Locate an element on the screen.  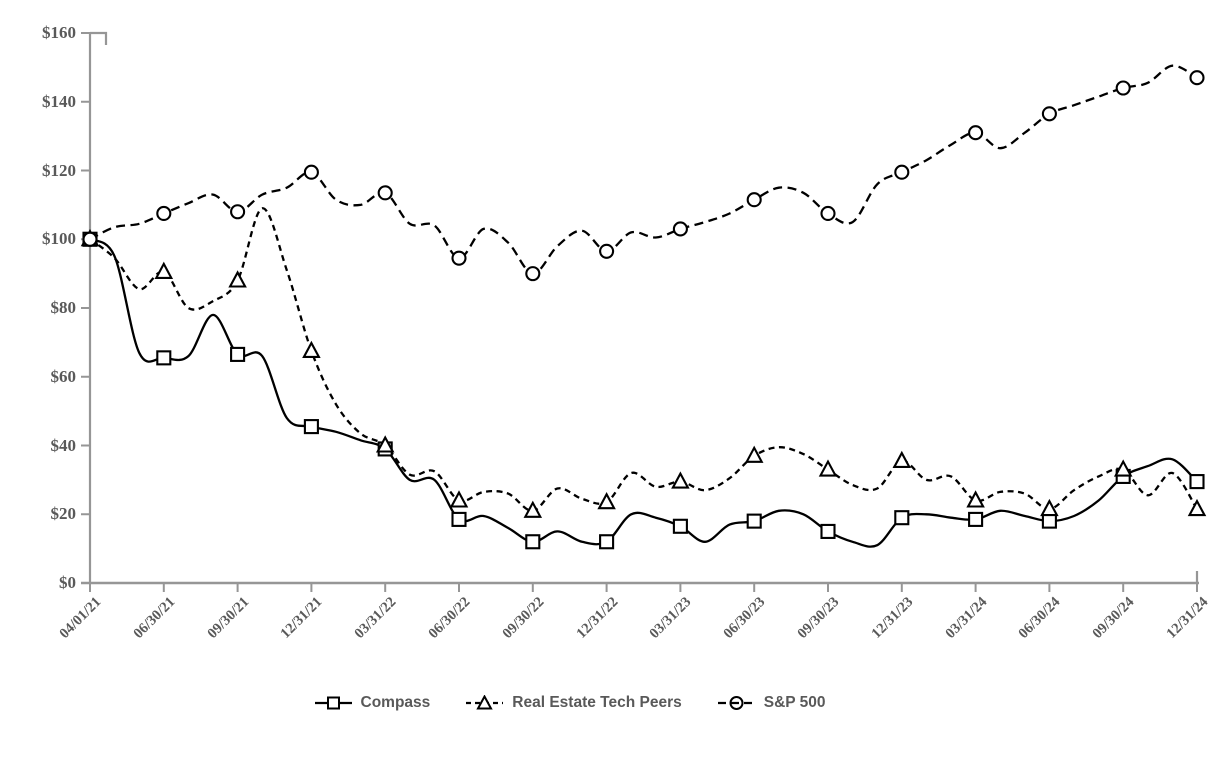
chart-legend: Compass Real Estate Tech Peers S&P 500 is located at coordinates (570, 703).